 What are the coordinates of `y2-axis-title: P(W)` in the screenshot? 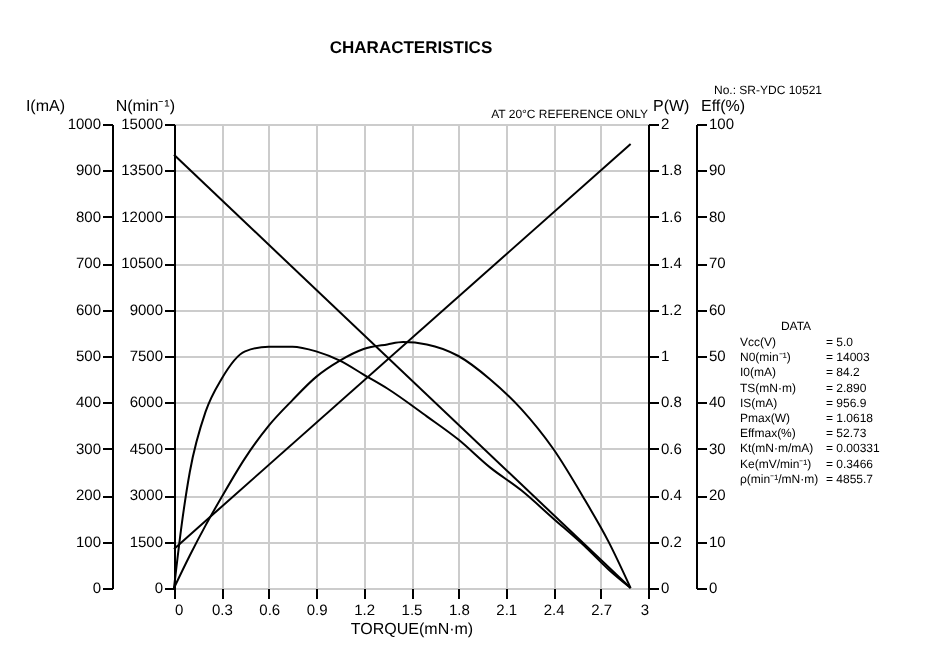 It's located at (672, 106).